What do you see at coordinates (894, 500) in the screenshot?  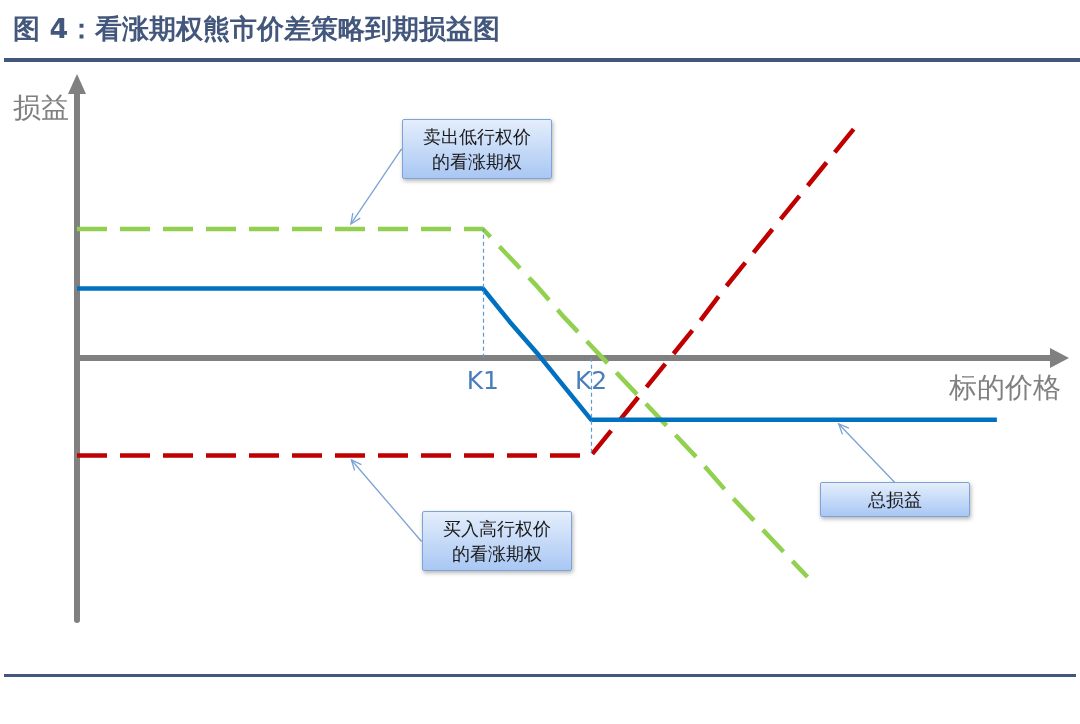 I see `callout-box: 总损益` at bounding box center [894, 500].